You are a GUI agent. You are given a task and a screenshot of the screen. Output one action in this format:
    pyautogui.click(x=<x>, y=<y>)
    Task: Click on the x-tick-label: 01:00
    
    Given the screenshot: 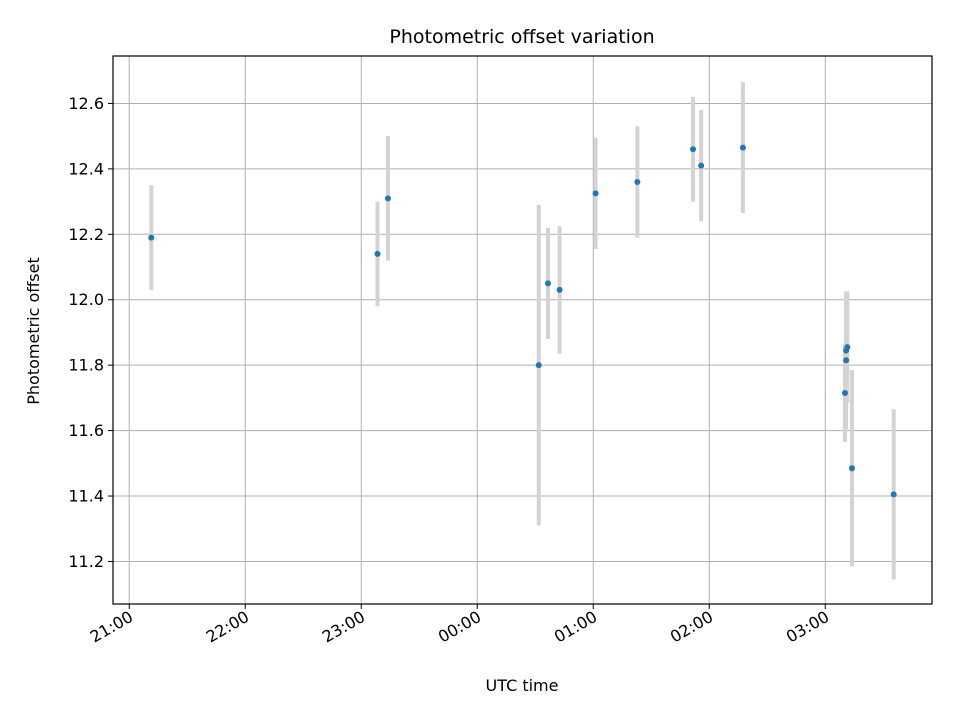 What is the action you would take?
    pyautogui.click(x=575, y=627)
    